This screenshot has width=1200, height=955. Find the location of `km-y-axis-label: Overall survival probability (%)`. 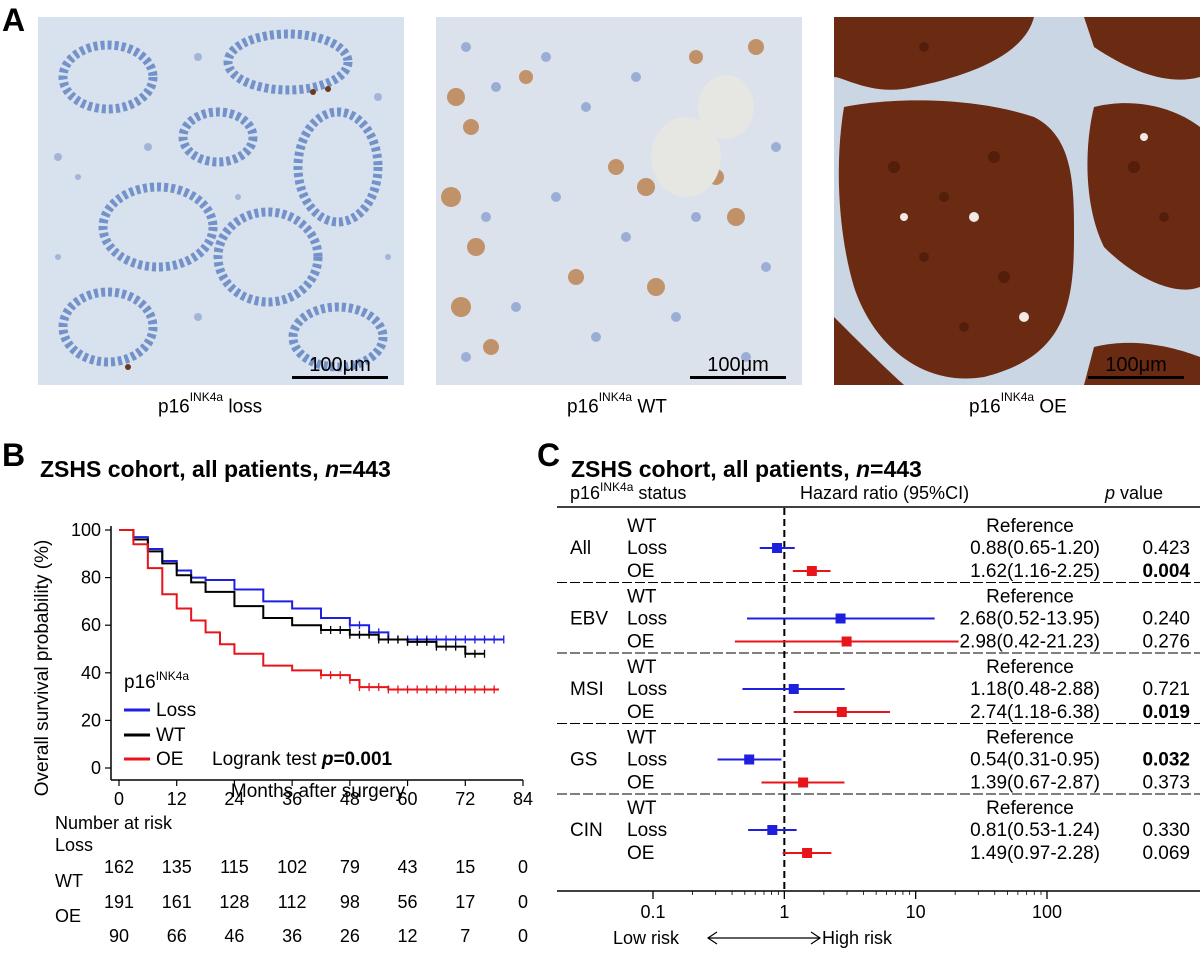

km-y-axis-label: Overall survival probability (%) is located at coordinates (42, 668).